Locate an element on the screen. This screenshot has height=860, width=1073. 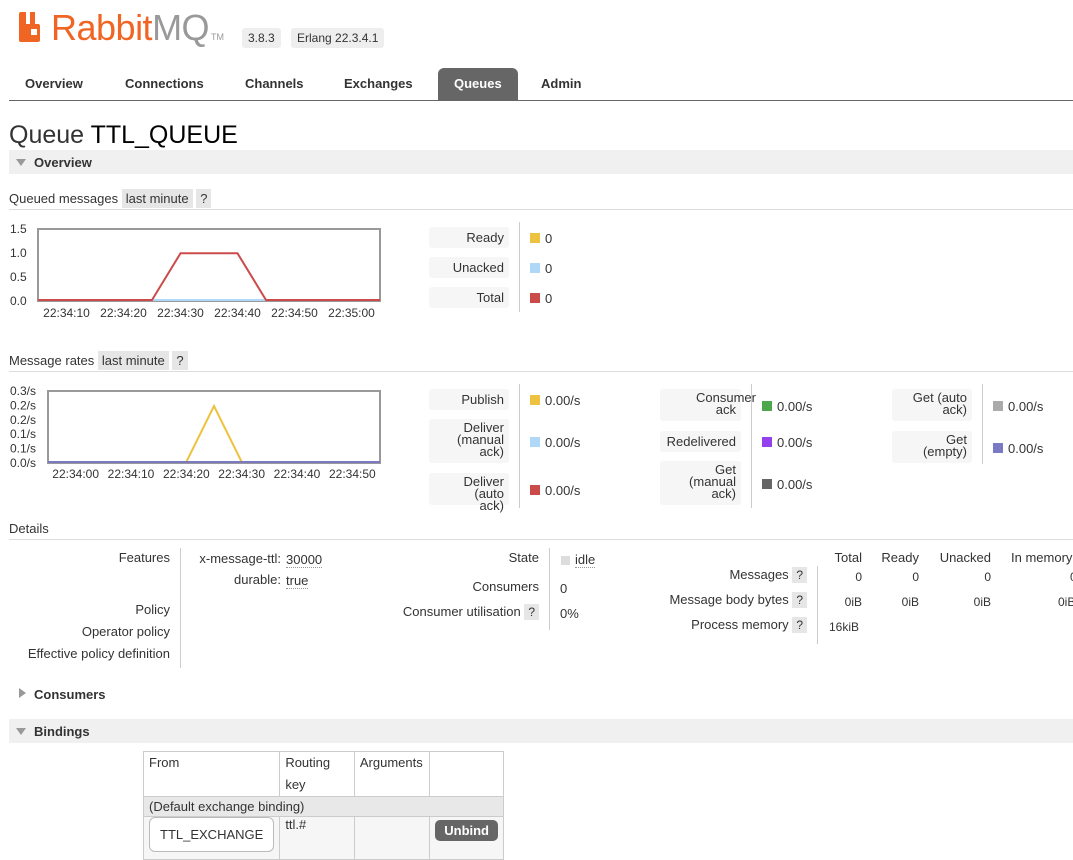
message-rates-range-selector: last minute is located at coordinates (133, 360).